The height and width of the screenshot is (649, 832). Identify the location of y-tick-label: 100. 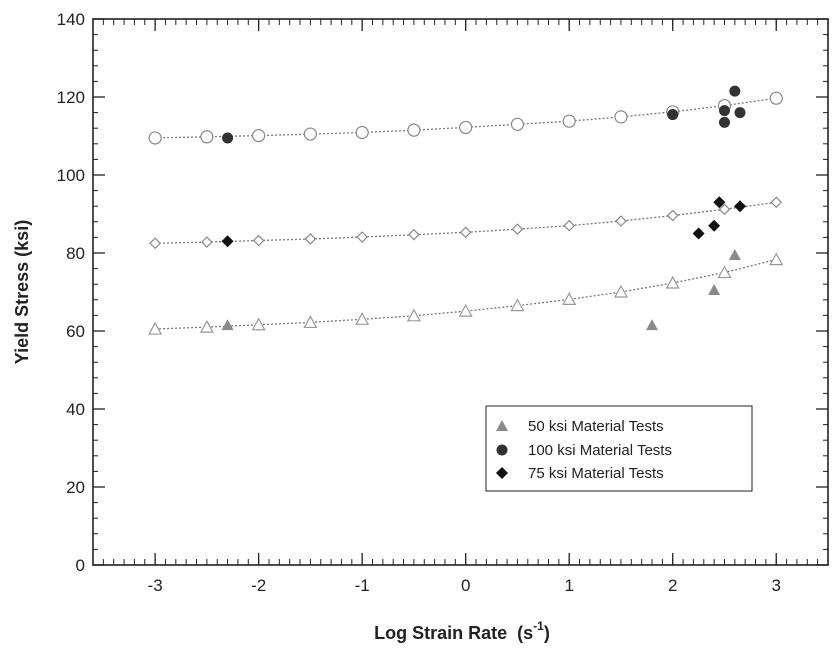
(71, 175).